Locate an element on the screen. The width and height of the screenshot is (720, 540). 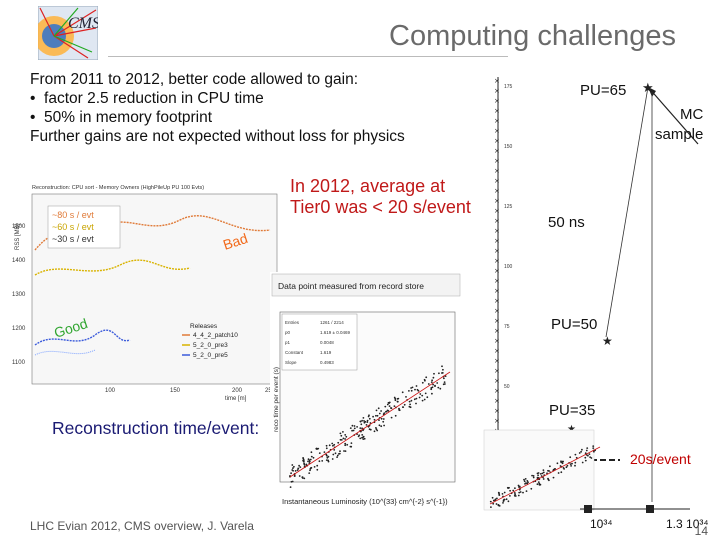
stat-name: Entries is located at coordinates (292, 322).